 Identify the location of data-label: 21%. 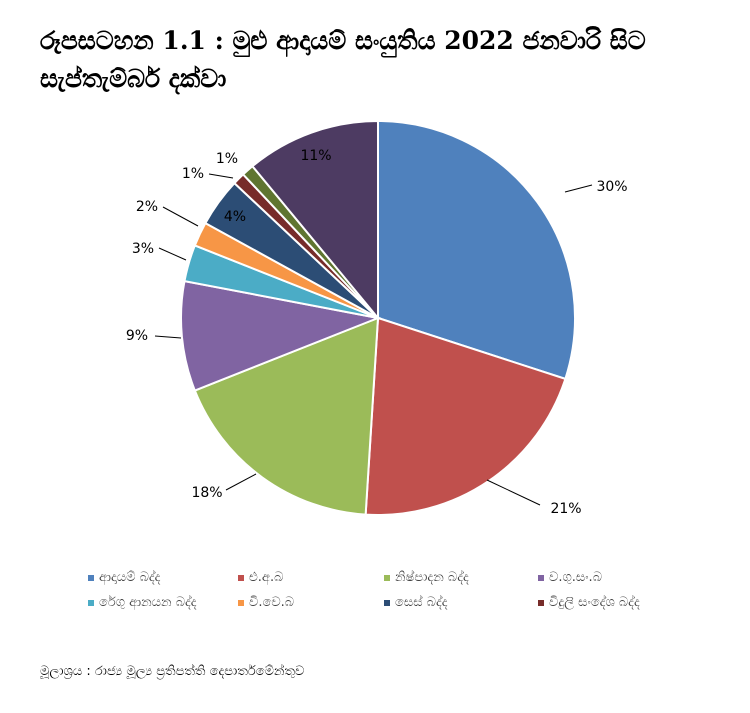
(565, 509).